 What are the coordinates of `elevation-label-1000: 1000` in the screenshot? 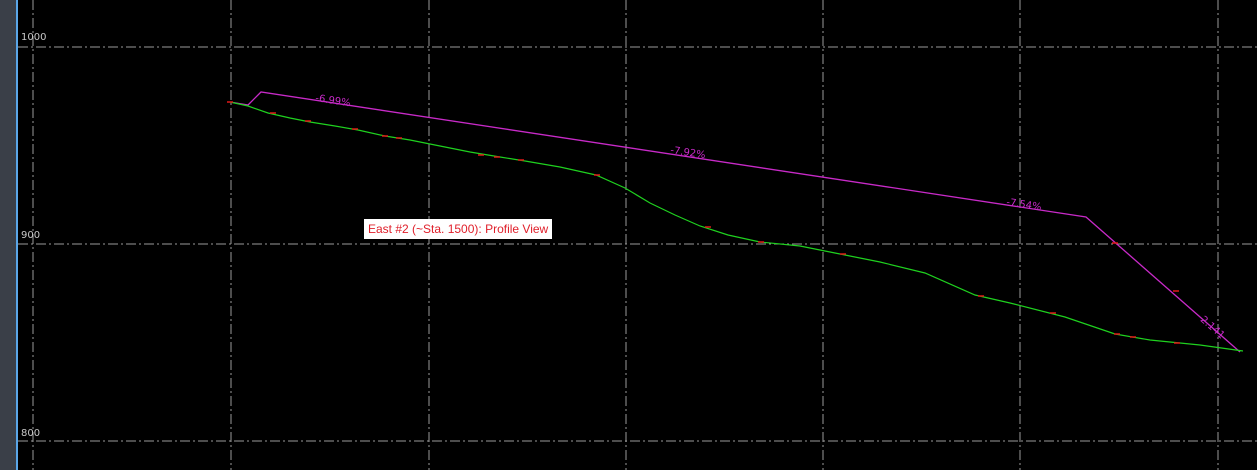 It's located at (34, 37).